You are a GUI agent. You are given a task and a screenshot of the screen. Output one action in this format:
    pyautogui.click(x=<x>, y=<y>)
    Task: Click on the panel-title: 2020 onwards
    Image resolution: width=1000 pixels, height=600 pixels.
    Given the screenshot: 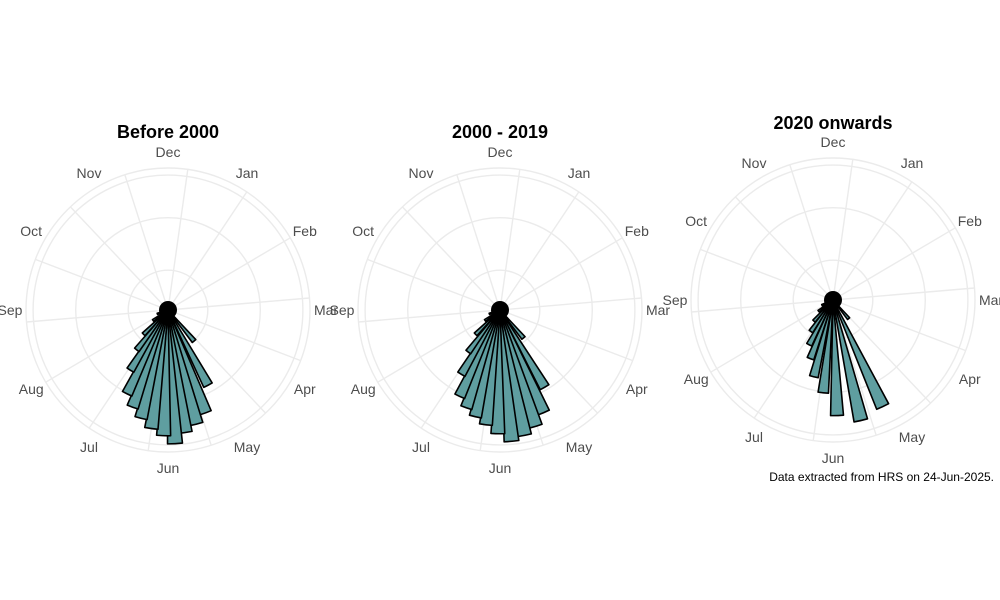 What is the action you would take?
    pyautogui.click(x=832, y=123)
    